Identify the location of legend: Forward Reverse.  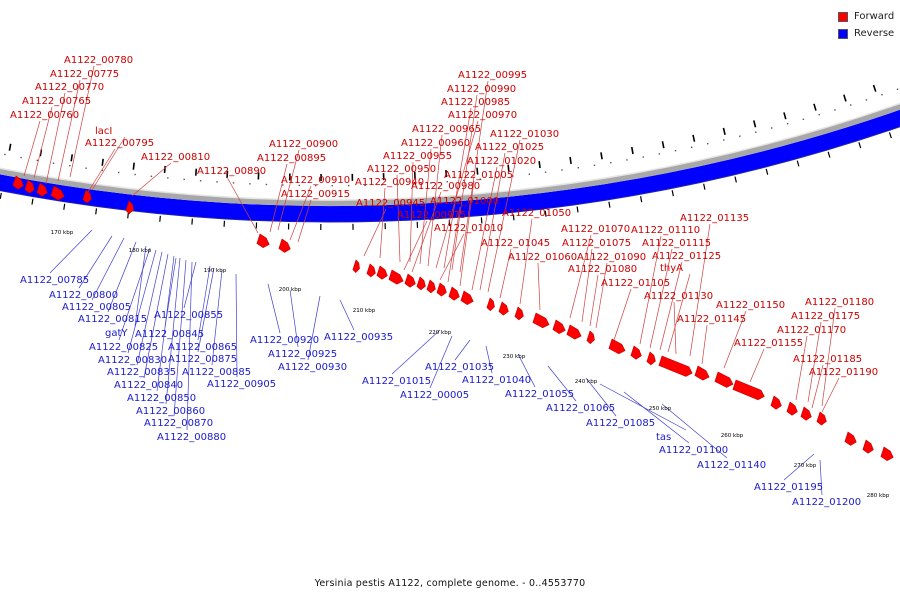
(866, 26).